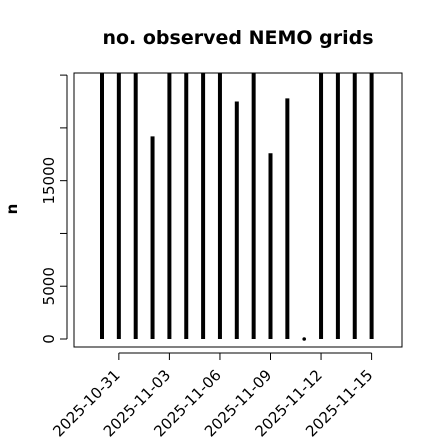 The height and width of the screenshot is (440, 440). Describe the element at coordinates (49, 286) in the screenshot. I see `y-tick-label: 5000` at that location.